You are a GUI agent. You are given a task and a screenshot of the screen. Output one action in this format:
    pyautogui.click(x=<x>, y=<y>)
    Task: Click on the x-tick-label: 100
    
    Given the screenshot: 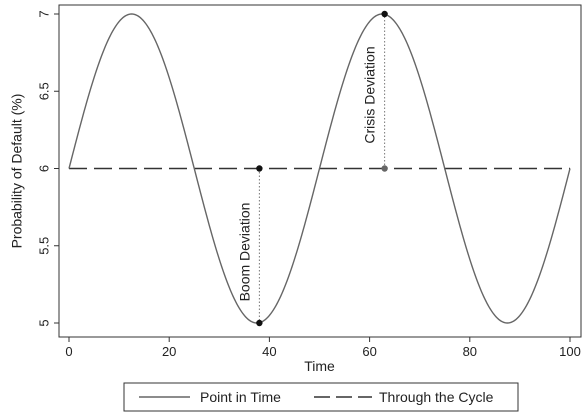 What is the action you would take?
    pyautogui.click(x=570, y=351)
    